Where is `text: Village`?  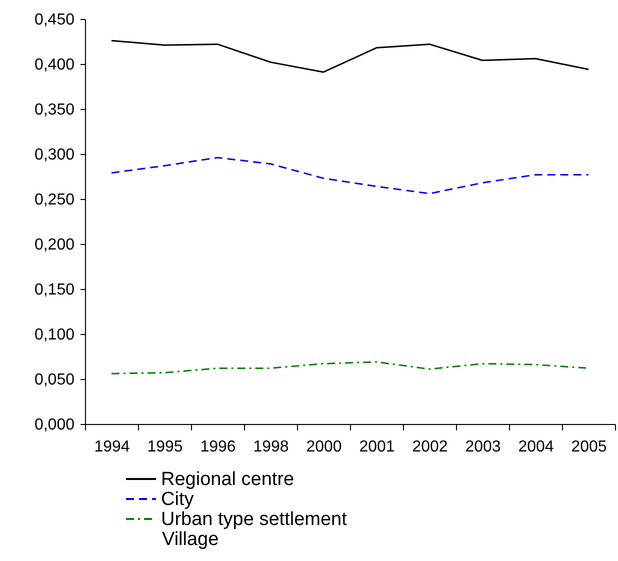
text: Village is located at coordinates (190, 539).